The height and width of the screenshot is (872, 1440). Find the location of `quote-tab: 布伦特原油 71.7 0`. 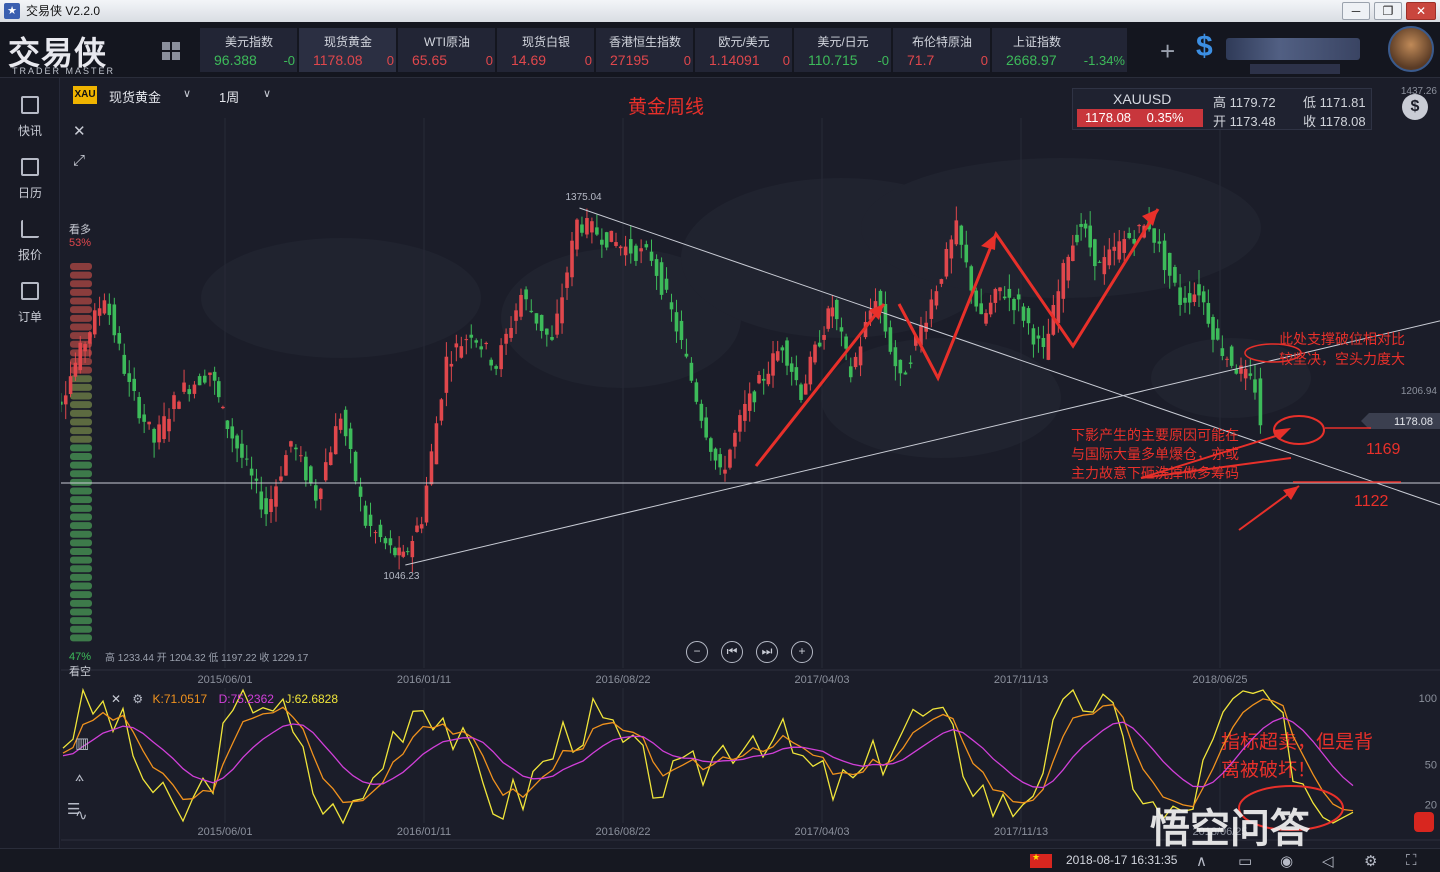

quote-tab: 布伦特原油 71.7 0 is located at coordinates (942, 50).